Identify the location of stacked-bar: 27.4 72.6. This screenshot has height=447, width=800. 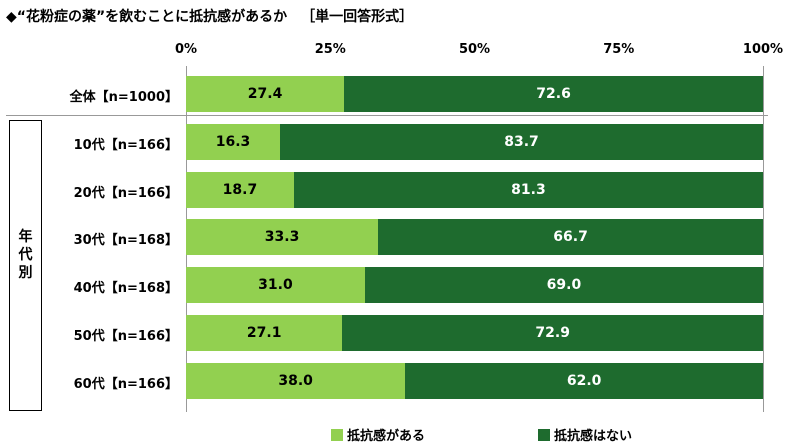
(474, 94).